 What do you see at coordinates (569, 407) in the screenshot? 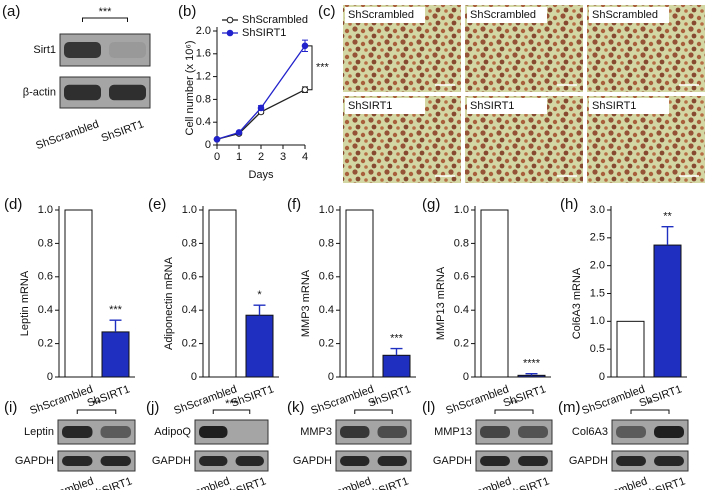
I see `panel-label: (m)` at bounding box center [569, 407].